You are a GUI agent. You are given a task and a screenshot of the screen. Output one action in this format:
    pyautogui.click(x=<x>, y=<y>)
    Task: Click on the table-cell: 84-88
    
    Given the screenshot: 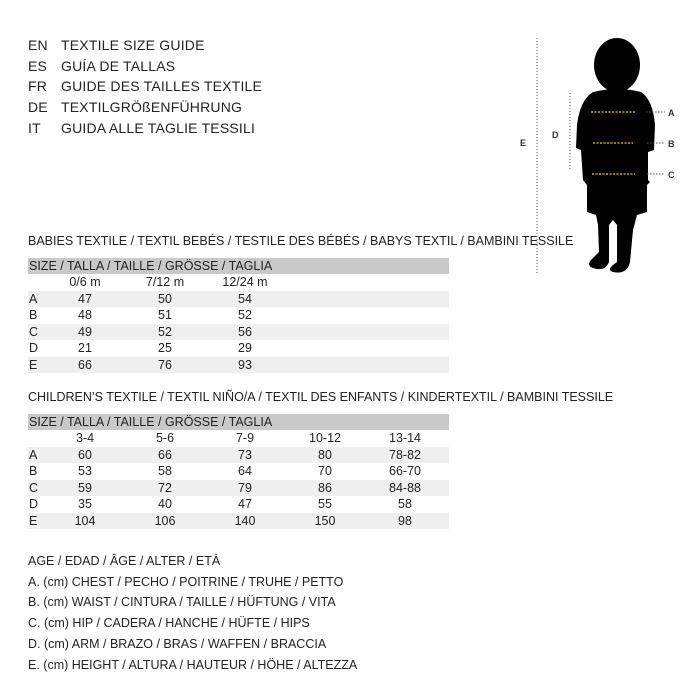 What is the action you would take?
    pyautogui.click(x=405, y=487)
    